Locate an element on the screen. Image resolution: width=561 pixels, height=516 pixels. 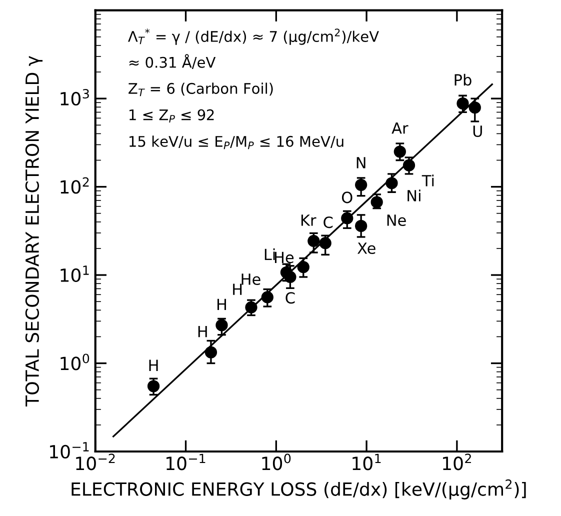
y-tick-label: 10$^{1}$ is located at coordinates (74, 274).